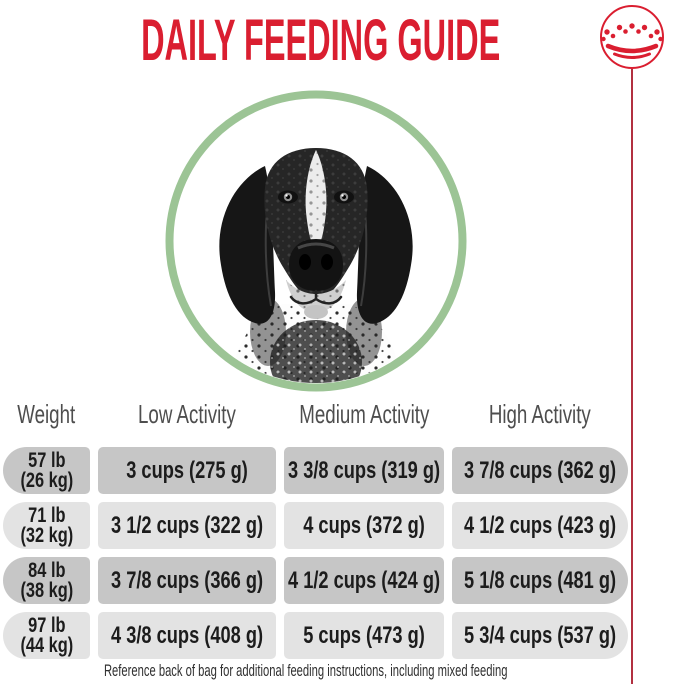 The width and height of the screenshot is (679, 684). I want to click on weight-lb: 97 lb, so click(46, 625).